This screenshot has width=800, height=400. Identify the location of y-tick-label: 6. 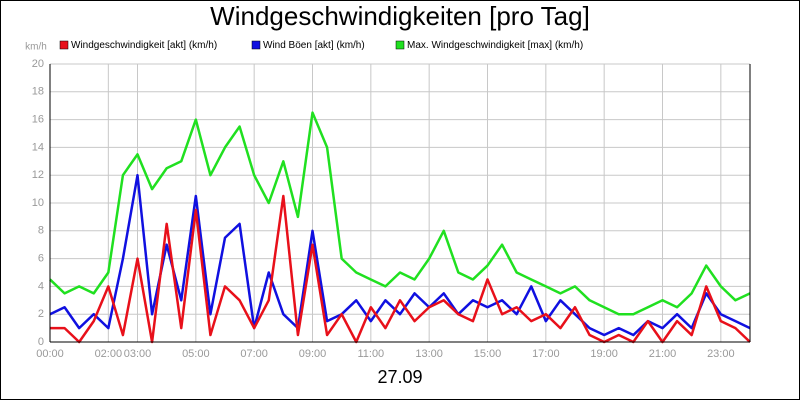
(41, 259).